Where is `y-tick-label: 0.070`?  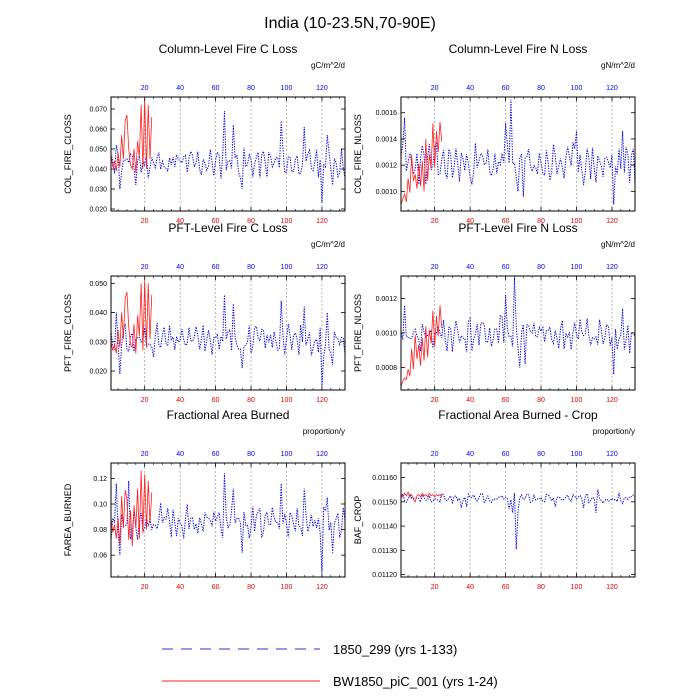 y-tick-label: 0.070 is located at coordinates (98, 110).